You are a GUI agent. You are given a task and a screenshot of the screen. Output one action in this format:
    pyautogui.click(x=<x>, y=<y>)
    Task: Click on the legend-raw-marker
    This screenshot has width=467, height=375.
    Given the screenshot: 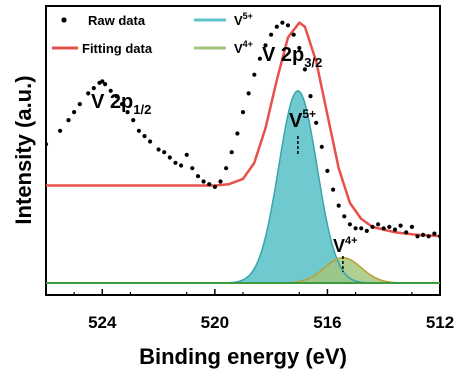 What is the action you would take?
    pyautogui.click(x=64, y=20)
    